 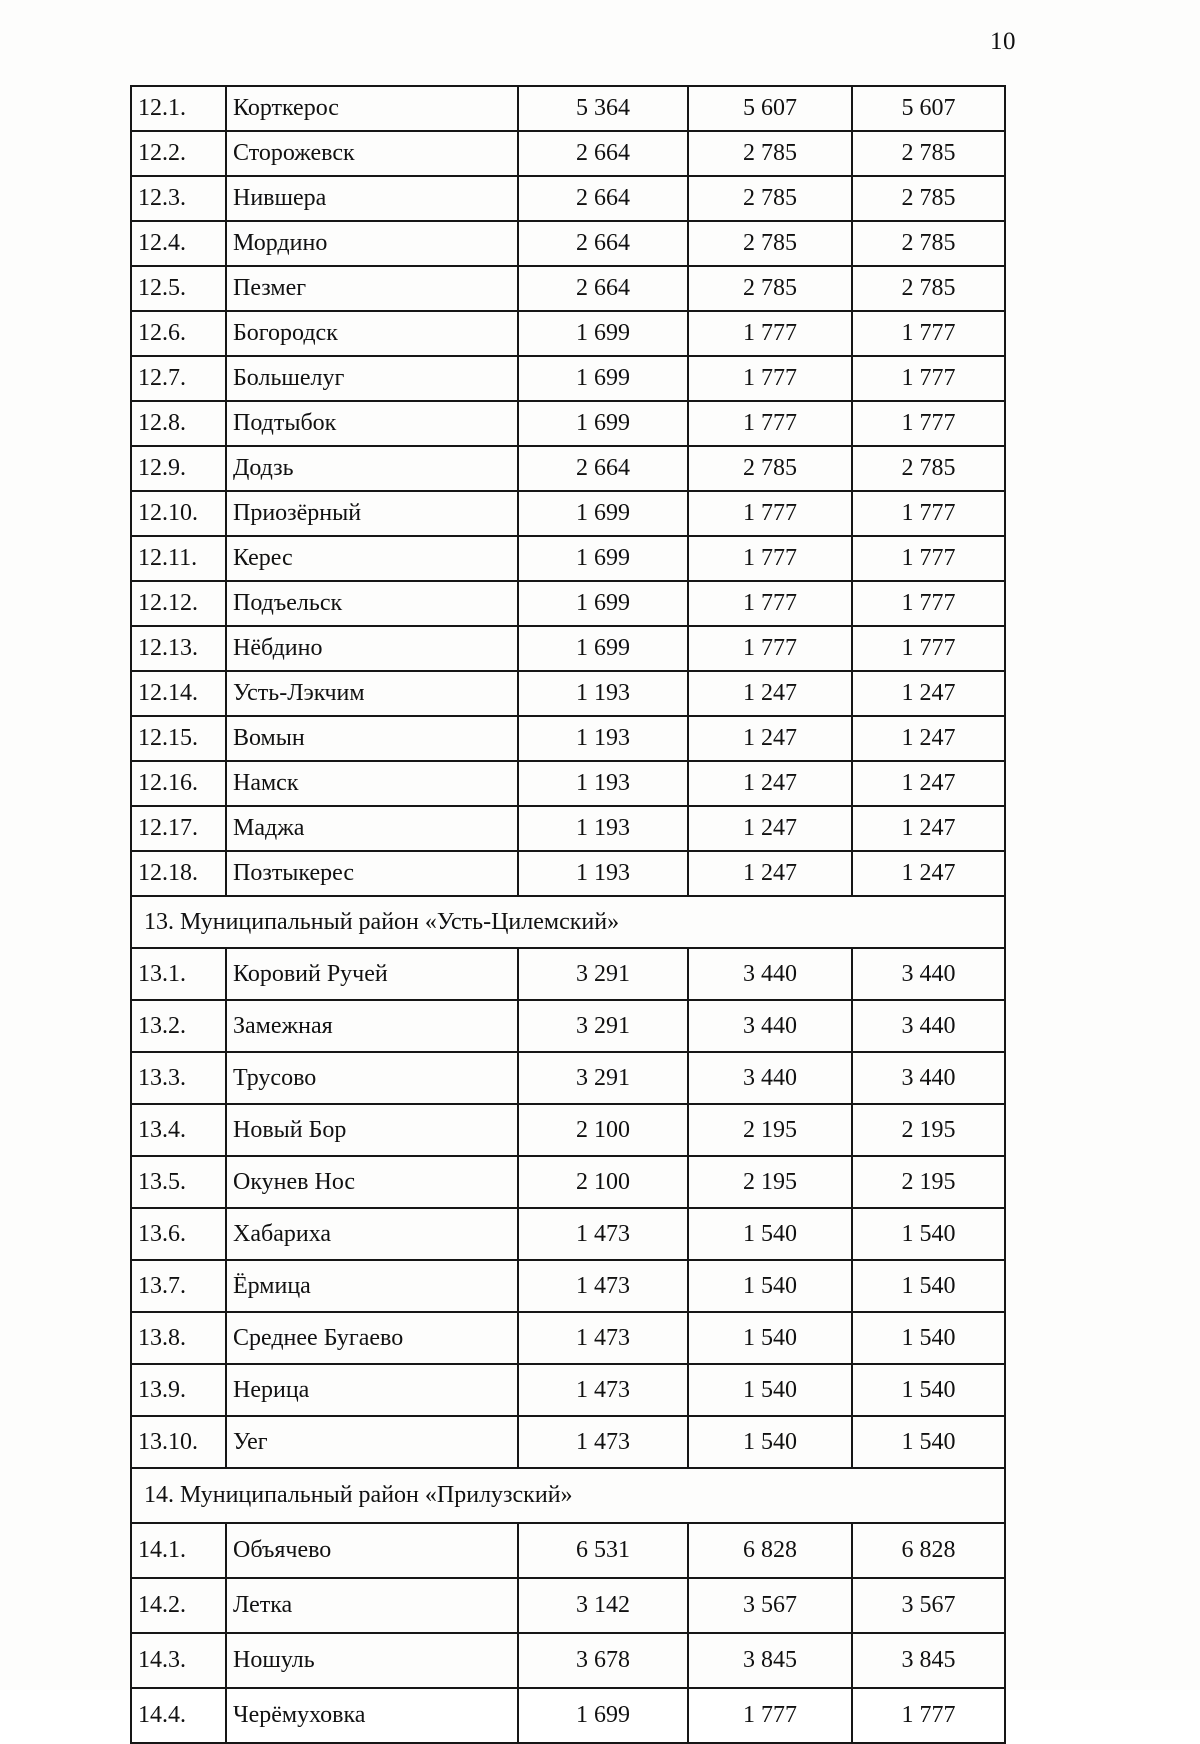 I want to click on cell-row-number: 12.10., so click(x=178, y=513).